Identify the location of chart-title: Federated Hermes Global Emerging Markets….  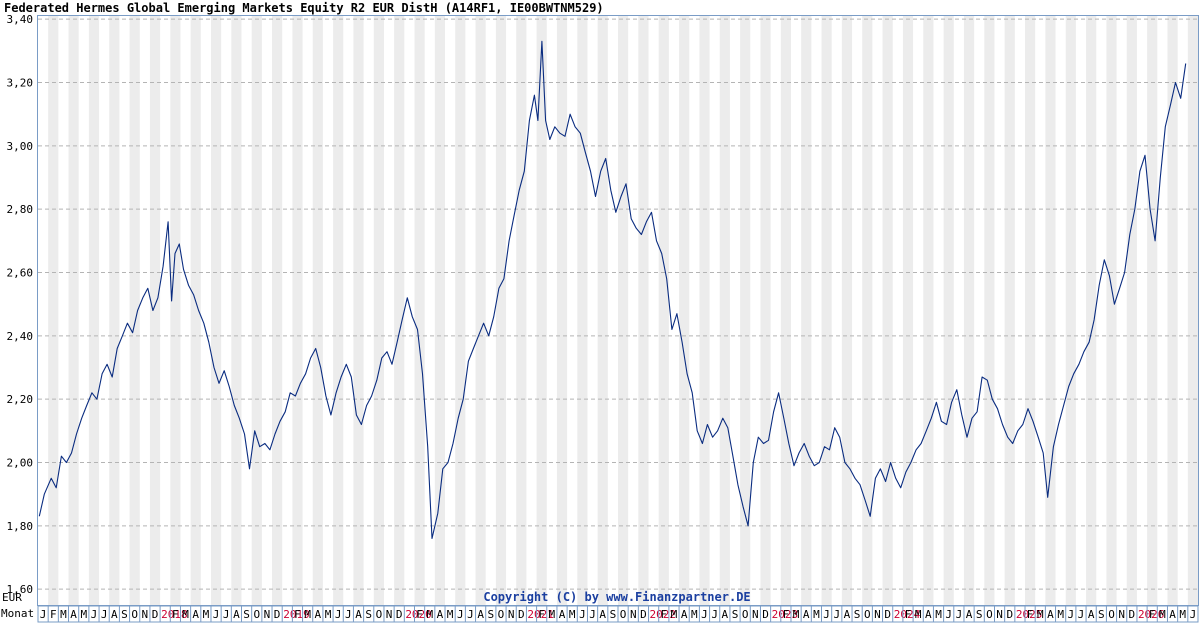
(304, 8).